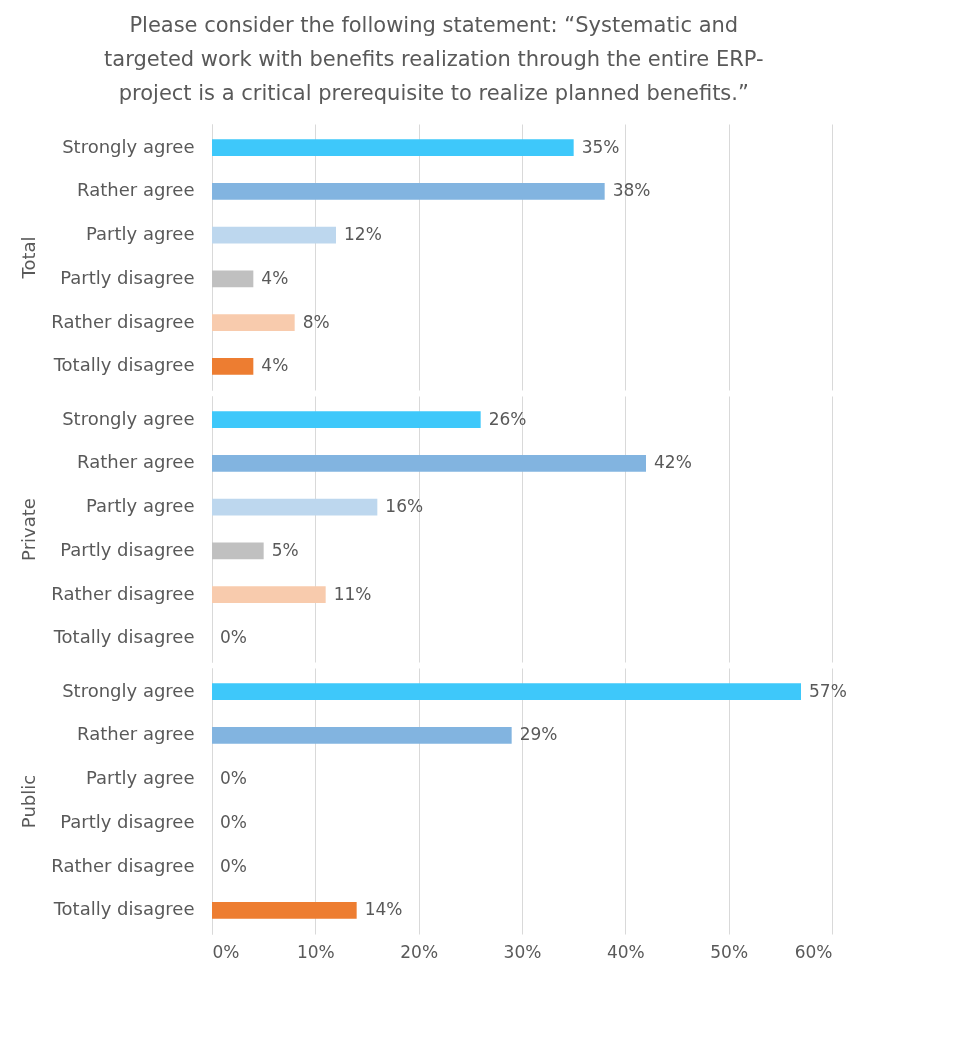 This screenshot has width=966, height=1039. I want to click on x-tick-label: 20%, so click(419, 951).